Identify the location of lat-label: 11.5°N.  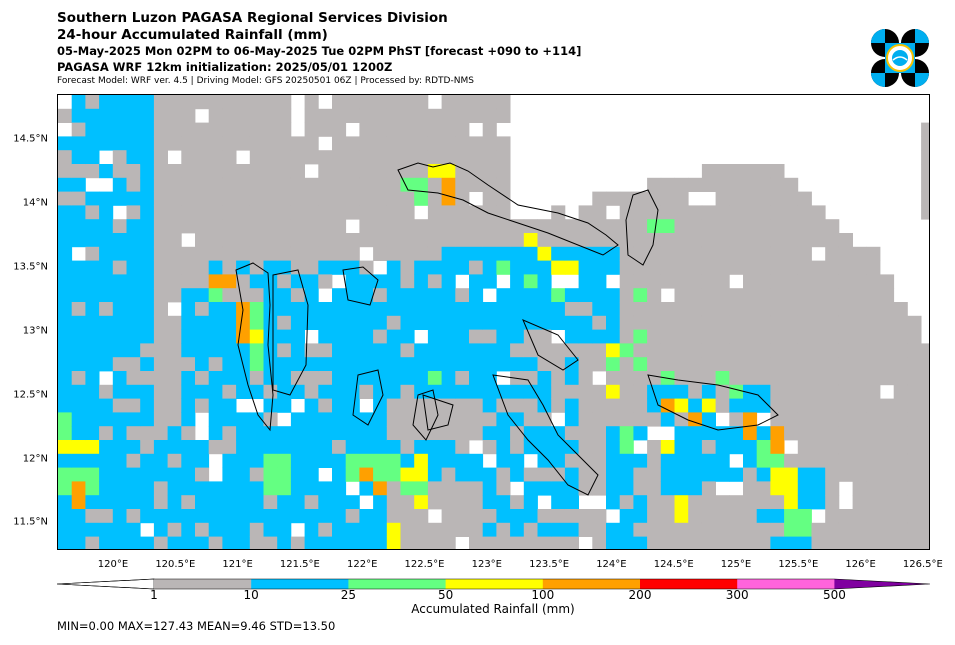
(30, 522).